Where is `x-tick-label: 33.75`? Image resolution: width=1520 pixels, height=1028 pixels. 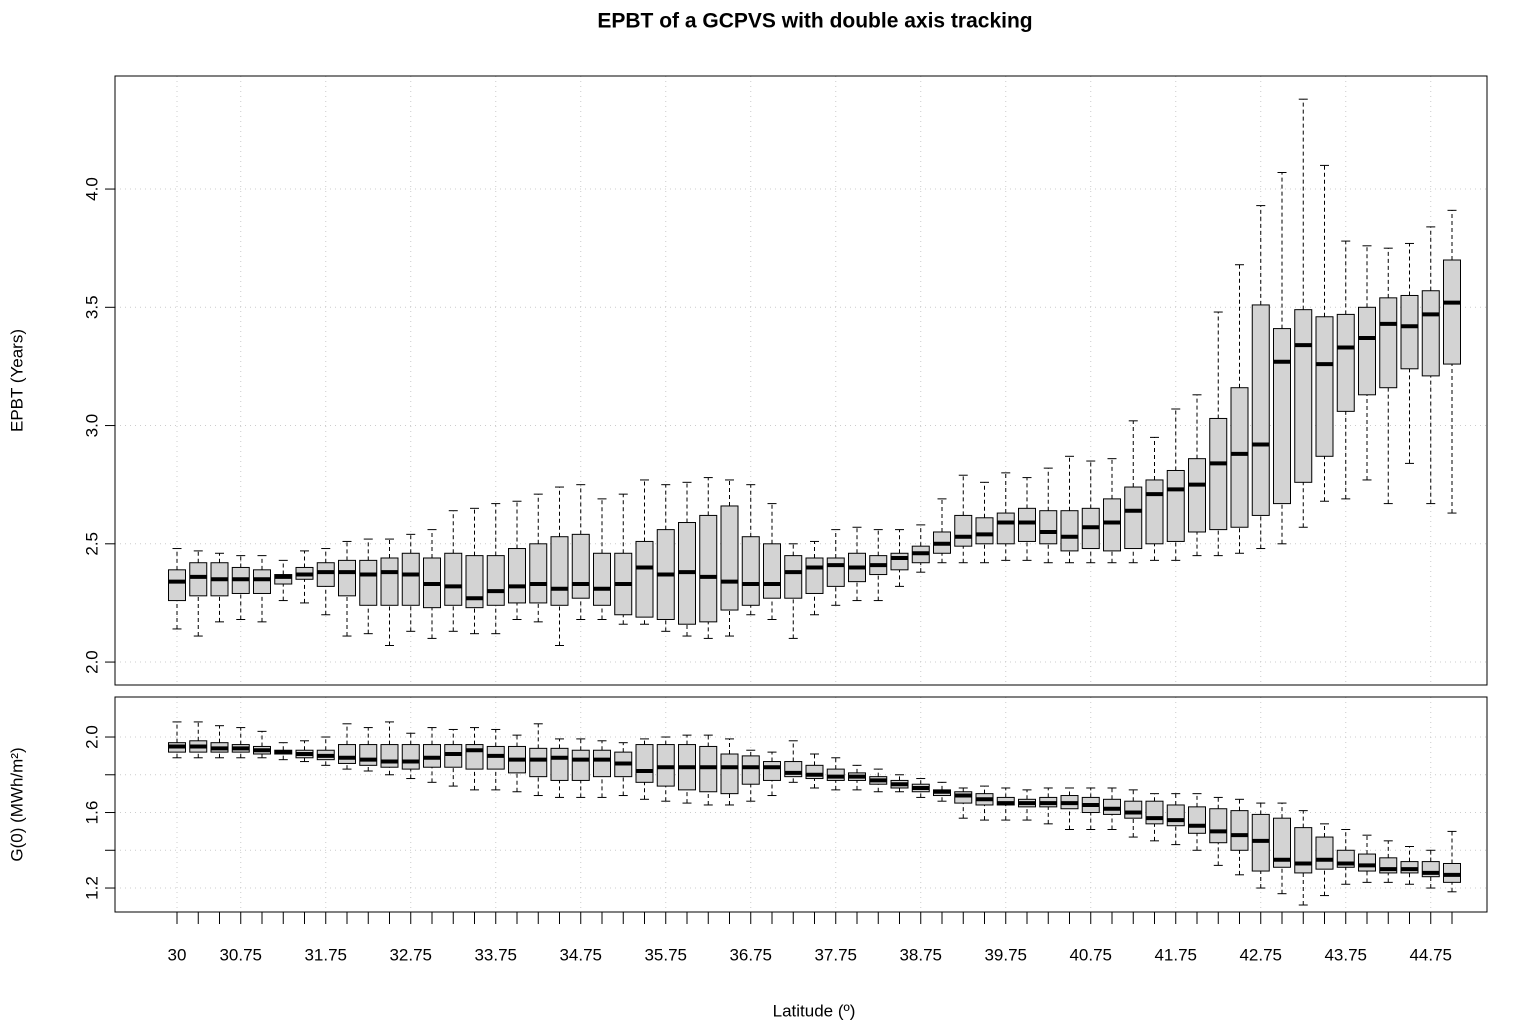
x-tick-label: 33.75 is located at coordinates (495, 954).